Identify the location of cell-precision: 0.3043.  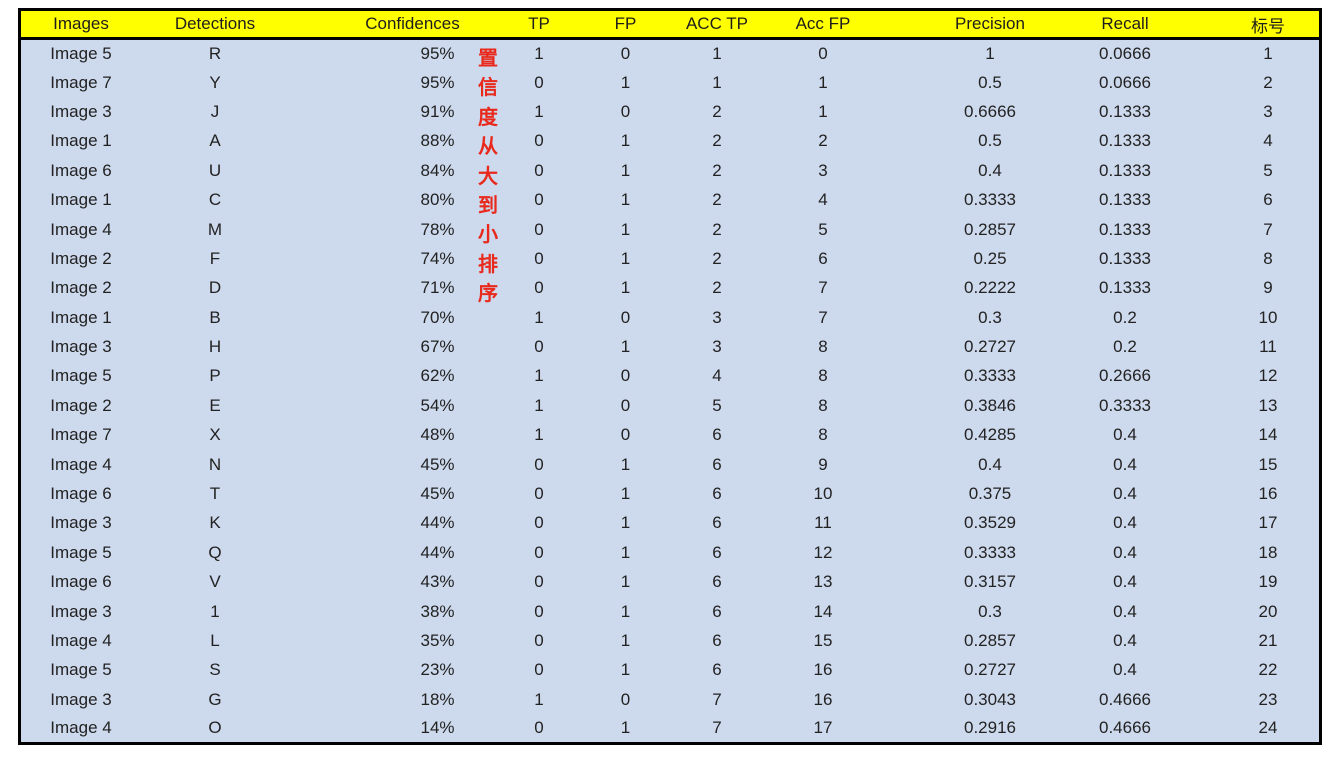
(981, 700).